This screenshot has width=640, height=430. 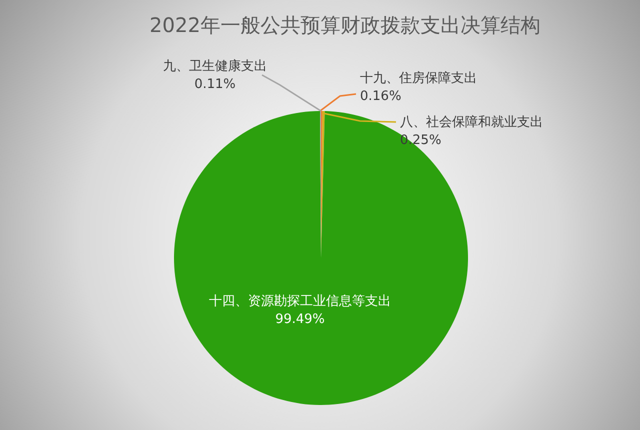 What do you see at coordinates (345, 25) in the screenshot?
I see `chart-title: 2022年一般公共预算财政拨款支出决算结构` at bounding box center [345, 25].